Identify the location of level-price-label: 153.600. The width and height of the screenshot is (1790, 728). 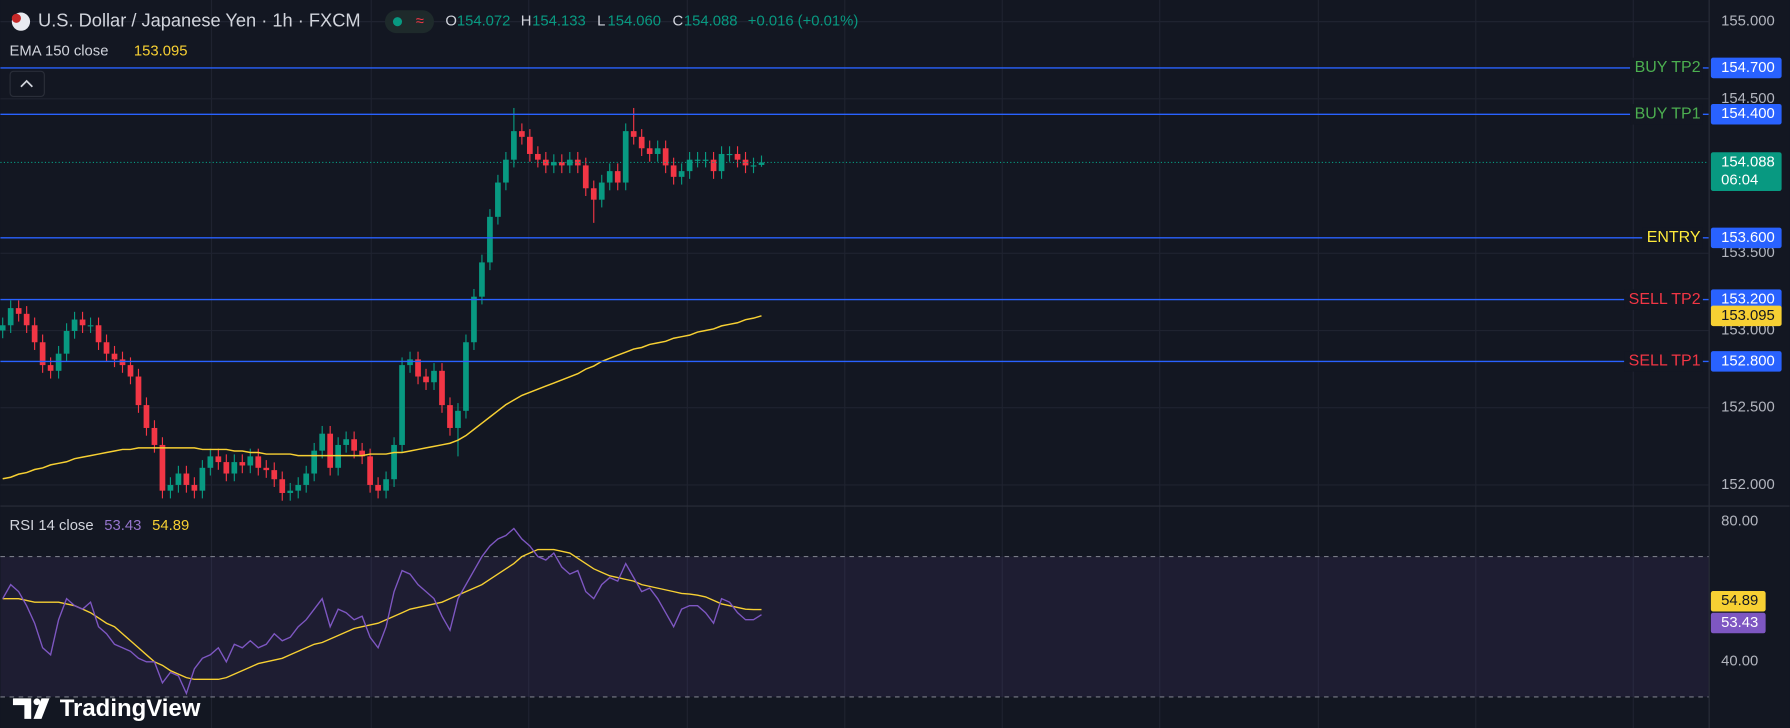
(1748, 238).